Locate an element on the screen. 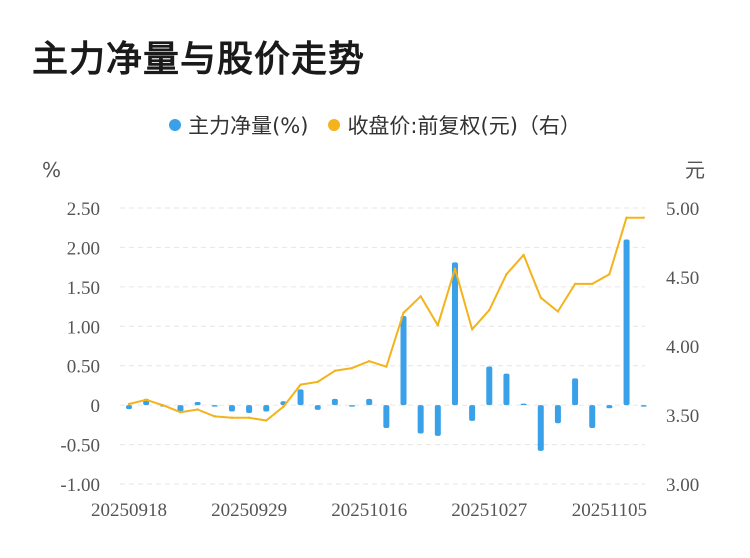  right-tick-label: 3.00 is located at coordinates (682, 485).